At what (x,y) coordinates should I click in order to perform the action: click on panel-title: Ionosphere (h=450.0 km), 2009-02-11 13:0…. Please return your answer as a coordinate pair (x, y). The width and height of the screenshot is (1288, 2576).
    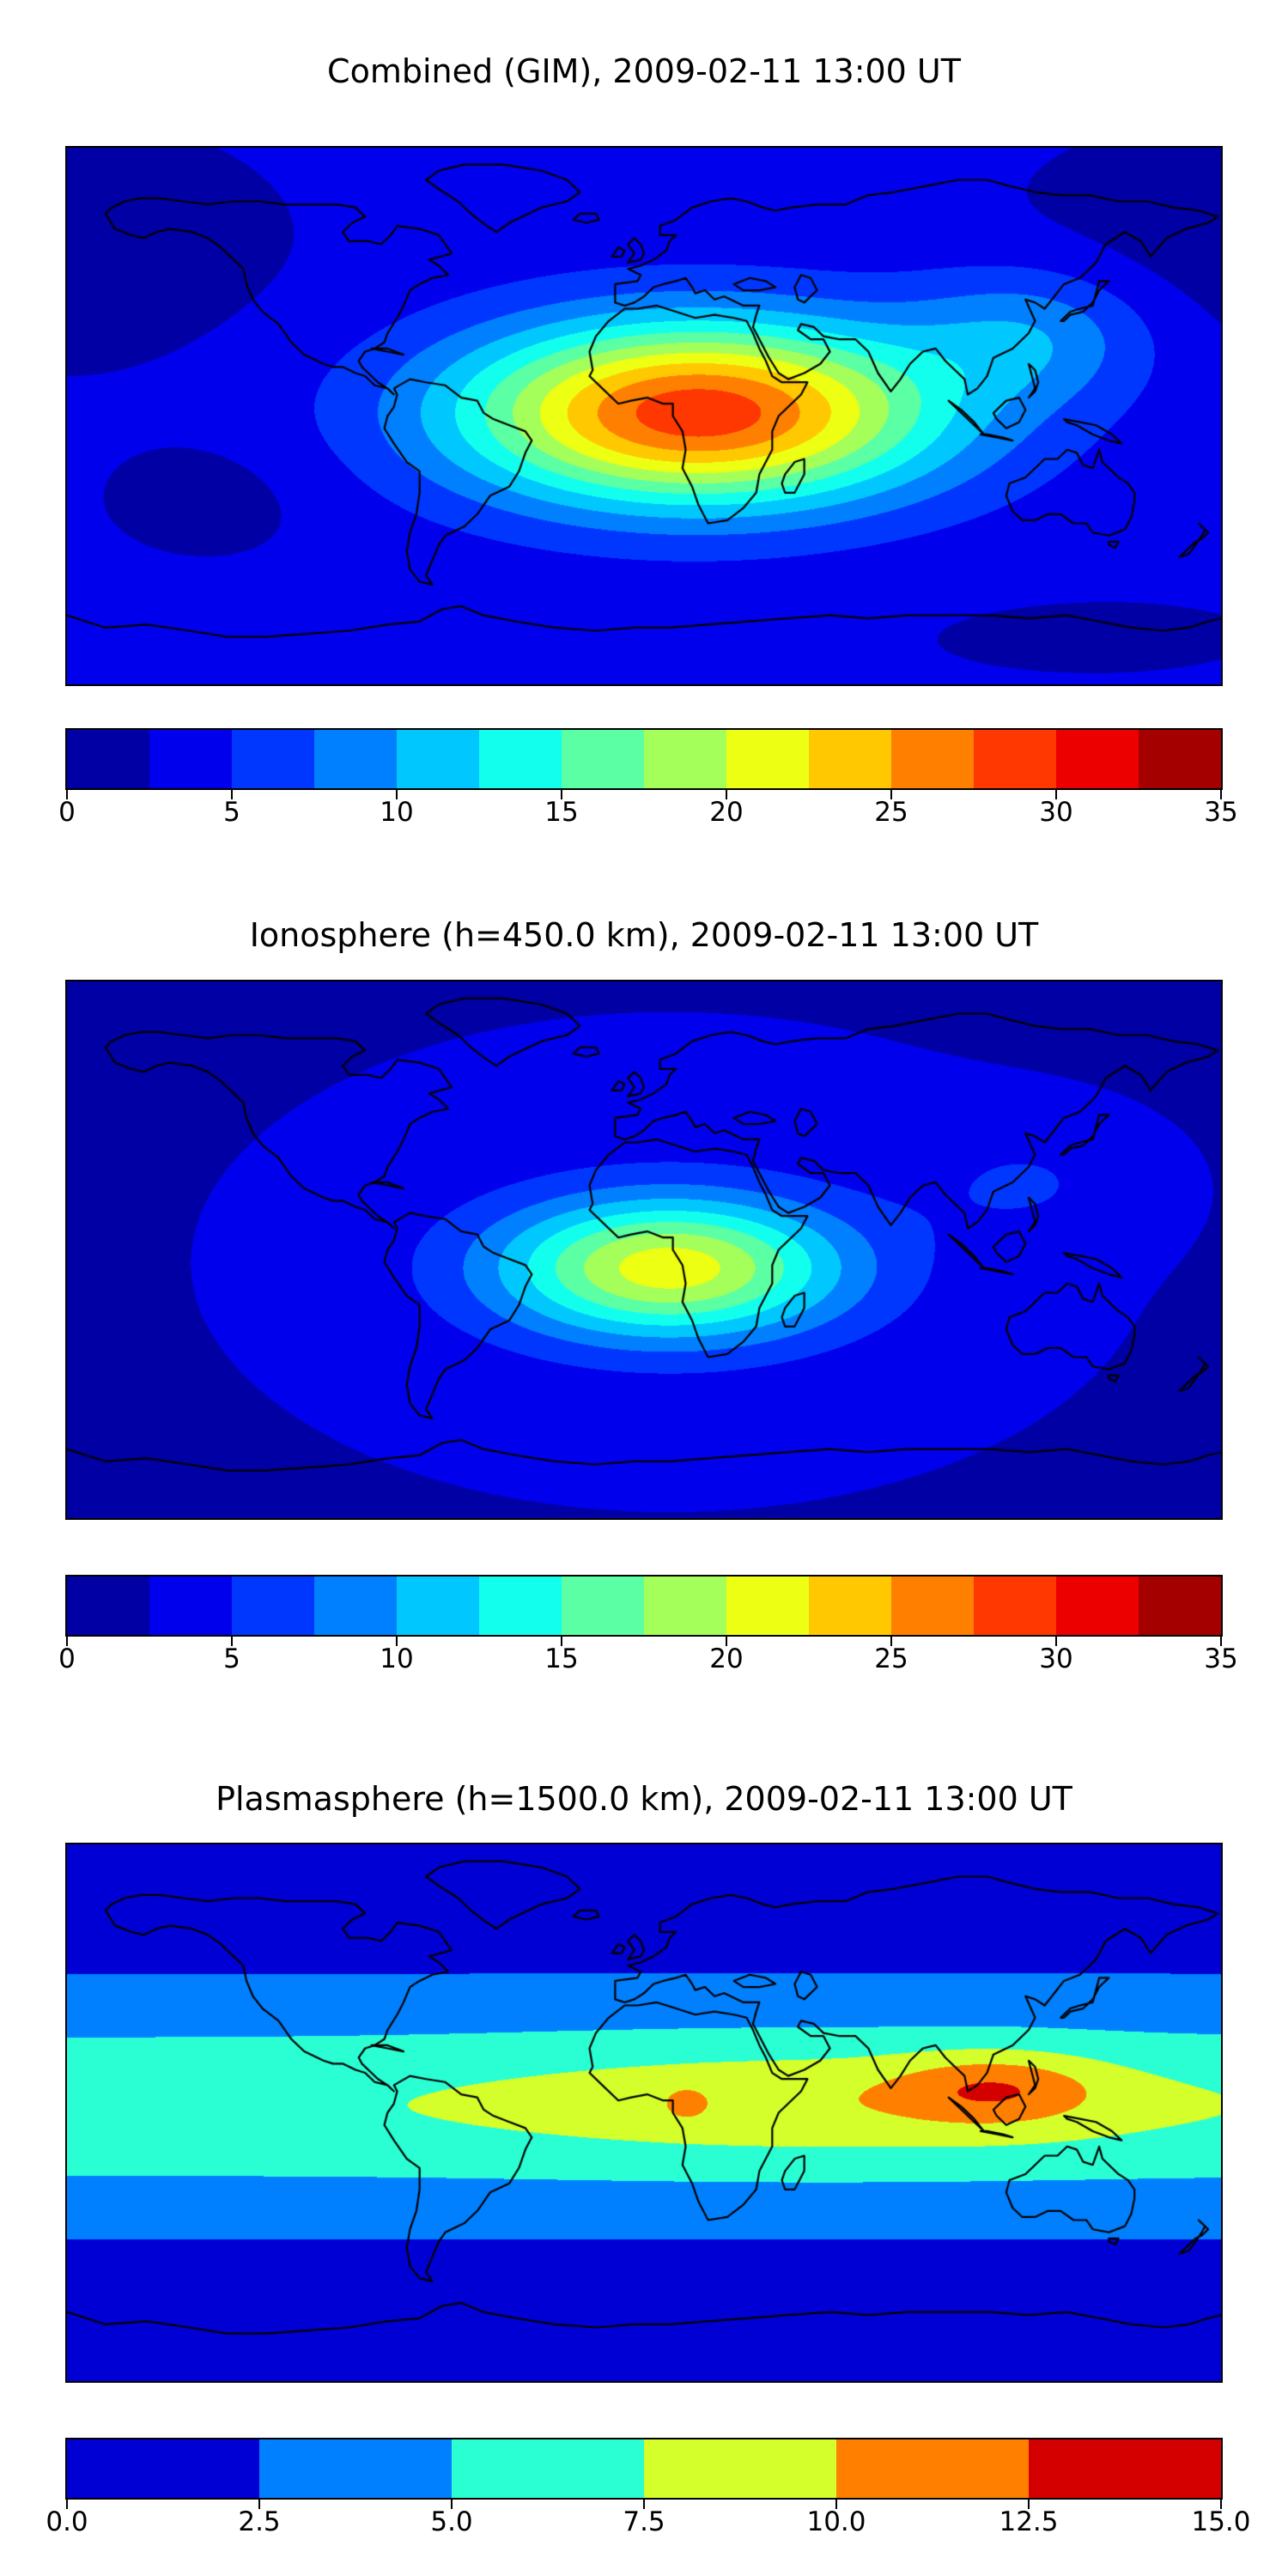
    Looking at the image, I should click on (644, 935).